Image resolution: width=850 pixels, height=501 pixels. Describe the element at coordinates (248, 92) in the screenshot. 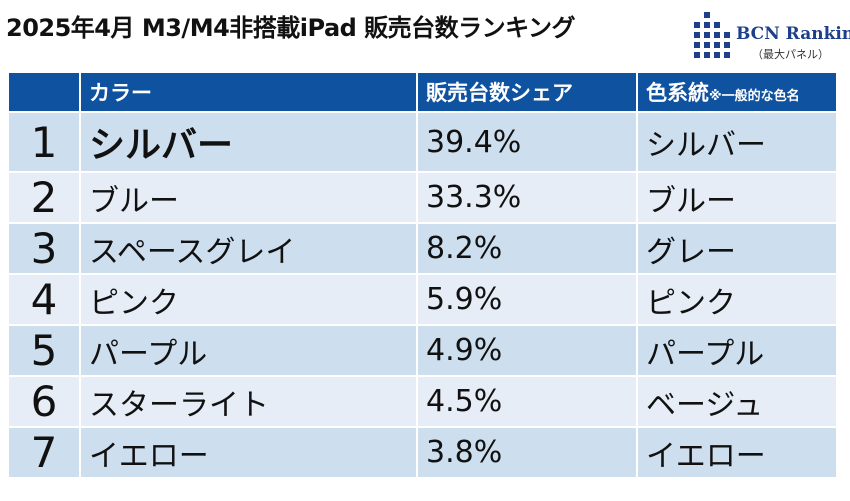

I see `header-color: カラー` at that location.